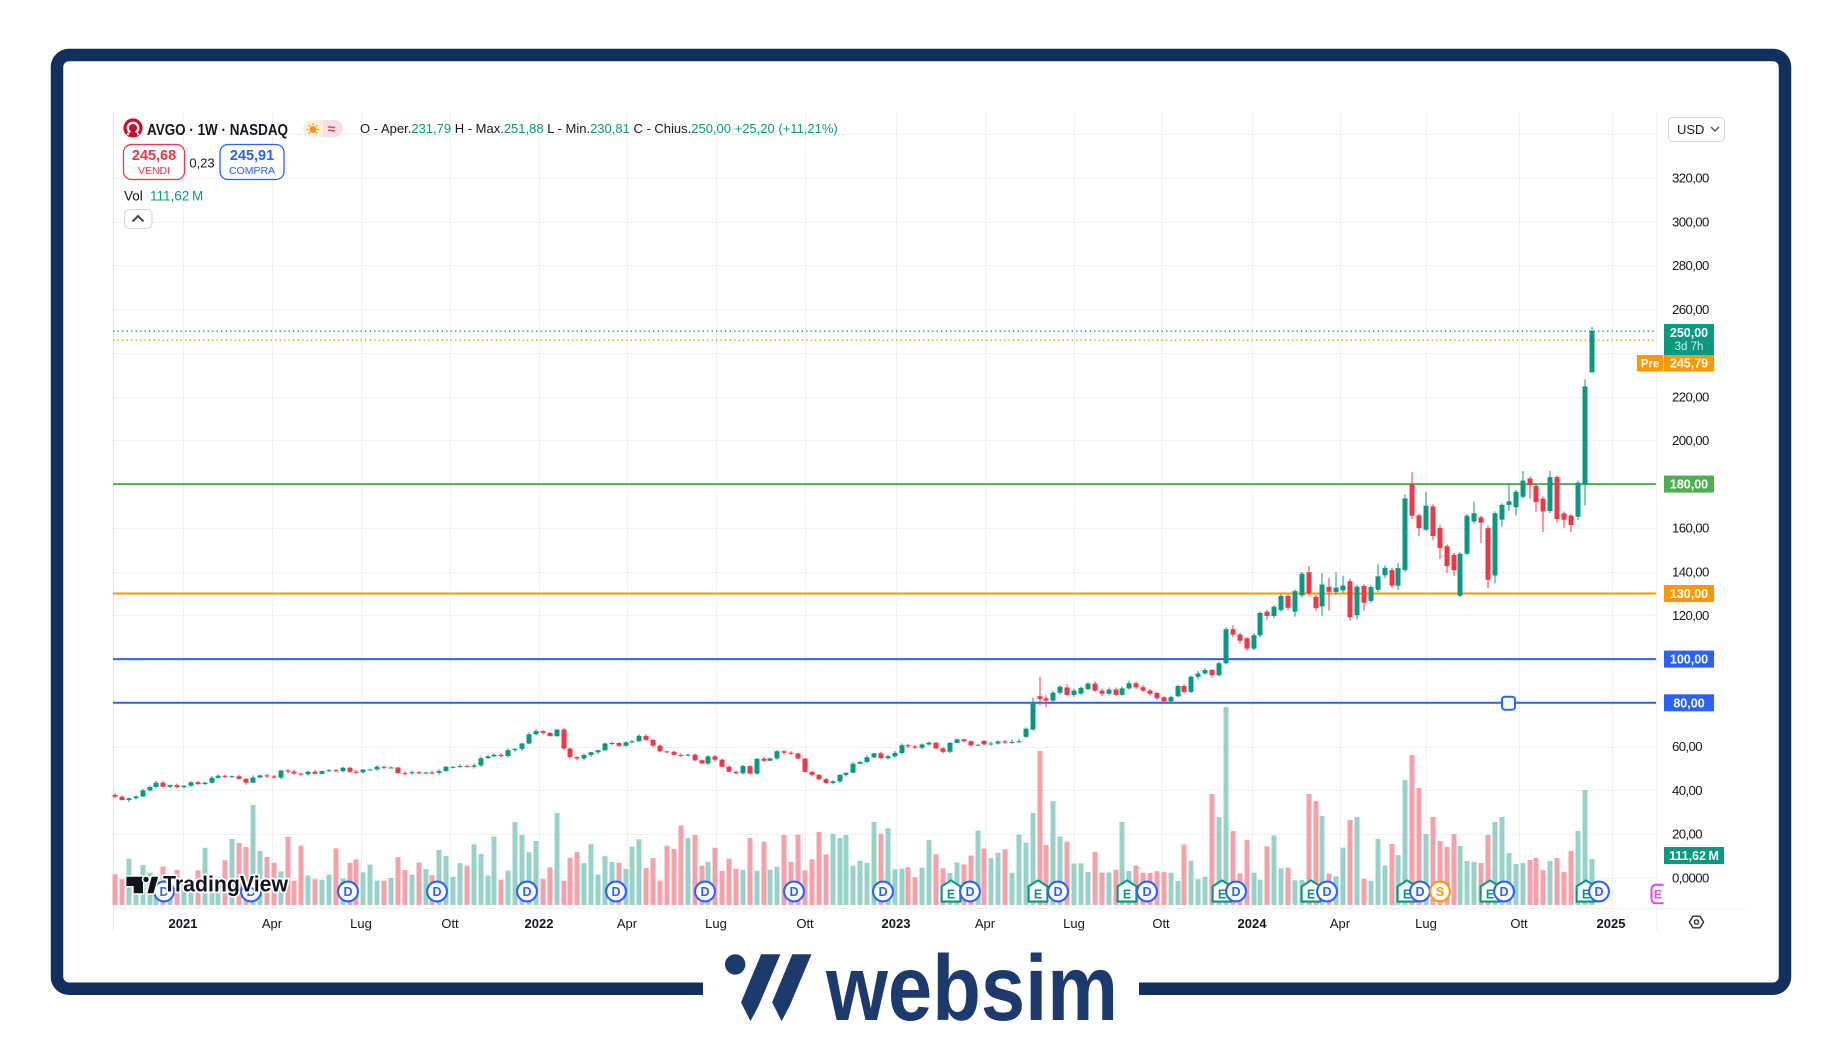 The image size is (1842, 1045). Describe the element at coordinates (1689, 333) in the screenshot. I see `svg-text: 250,00` at that location.